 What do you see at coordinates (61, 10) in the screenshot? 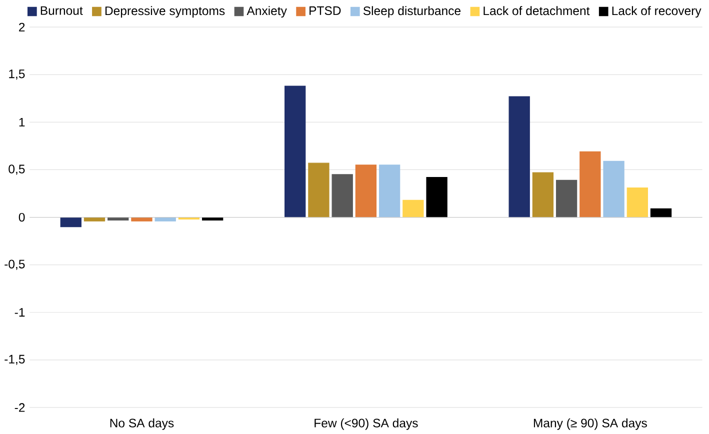
I see `legend-label: Burnout` at bounding box center [61, 10].